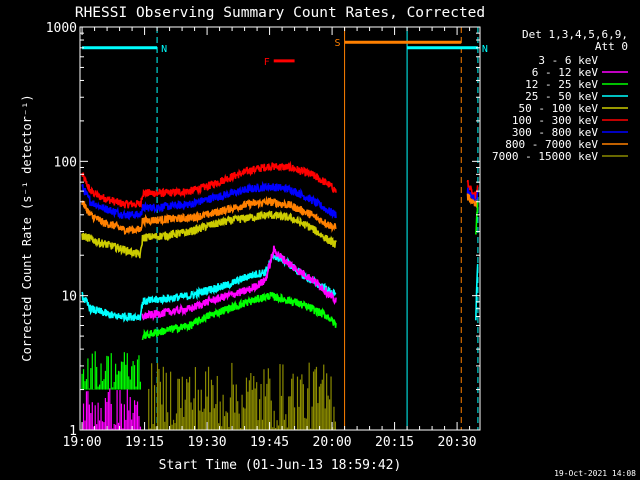 Image resolution: width=640 pixels, height=480 pixels. I want to click on x-axis-label: Start Time (01-Jun-13 18:59:42), so click(280, 465).